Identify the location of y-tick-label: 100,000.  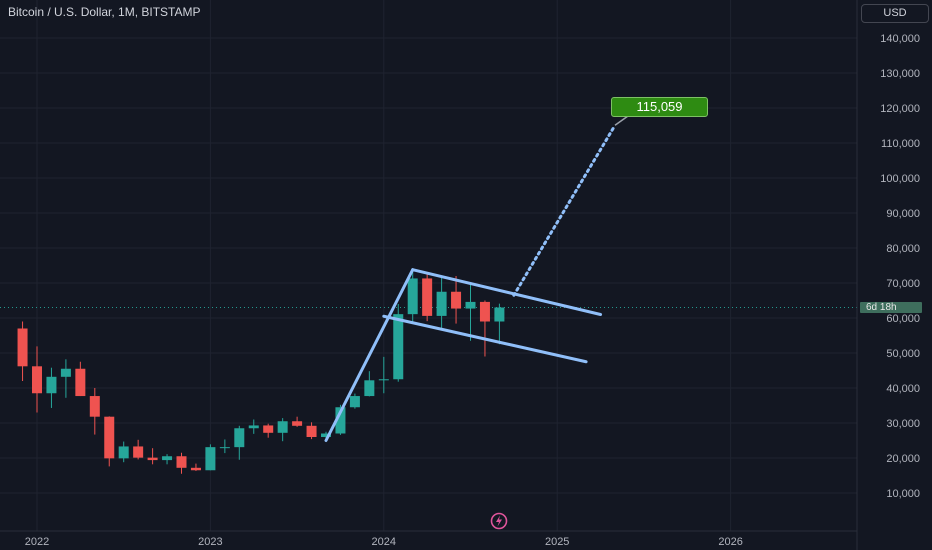
(900, 179).